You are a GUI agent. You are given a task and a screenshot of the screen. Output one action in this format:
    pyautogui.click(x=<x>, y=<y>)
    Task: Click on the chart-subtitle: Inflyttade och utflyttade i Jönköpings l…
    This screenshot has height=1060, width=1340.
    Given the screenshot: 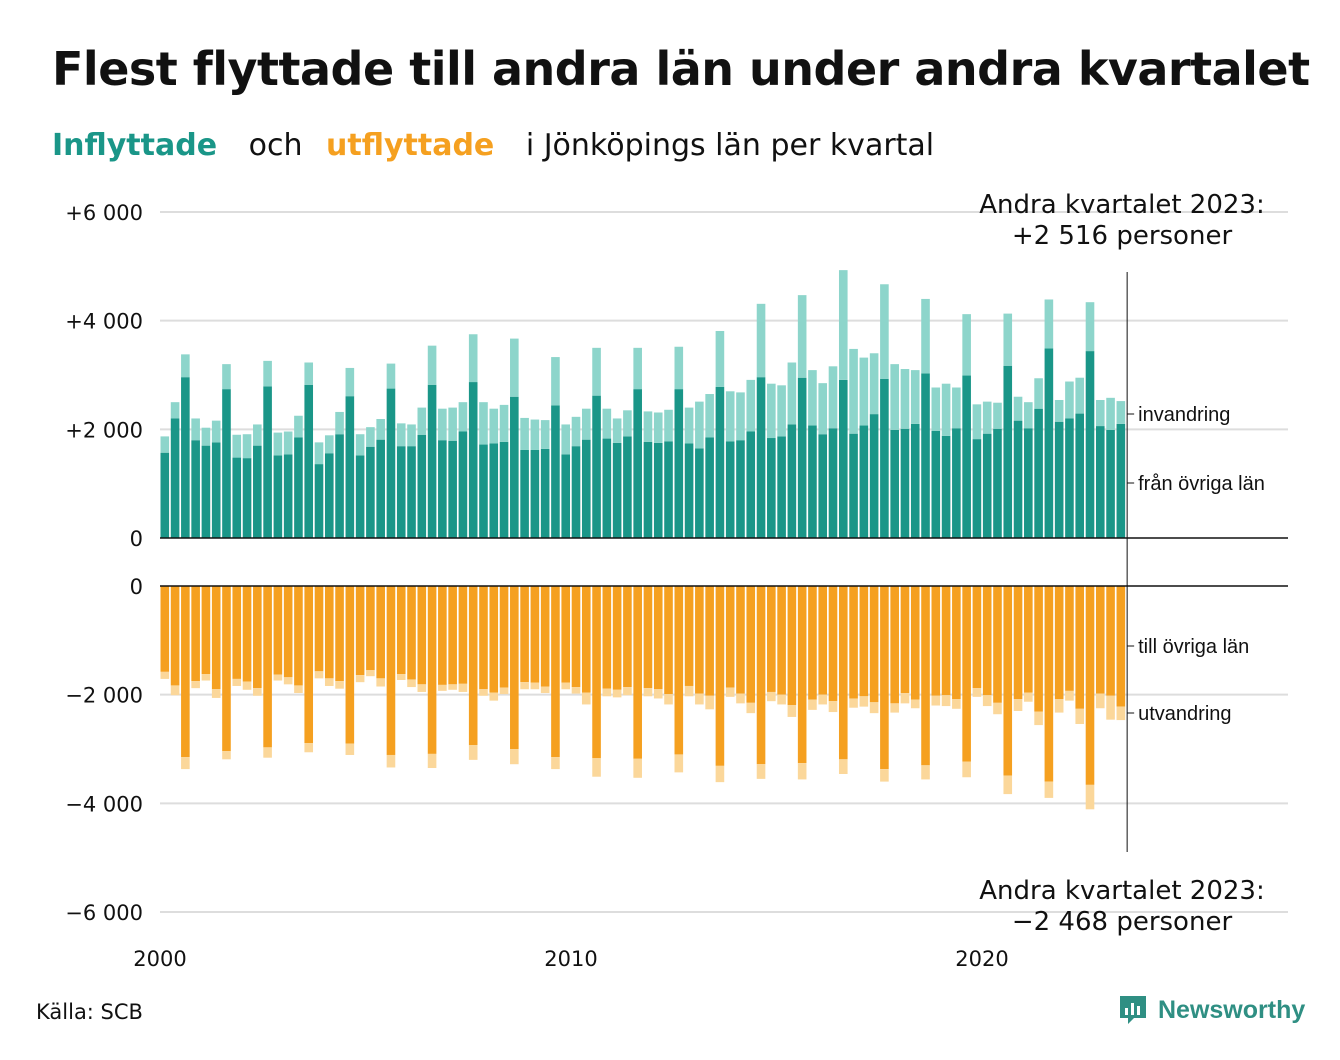 What is the action you would take?
    pyautogui.click(x=493, y=145)
    